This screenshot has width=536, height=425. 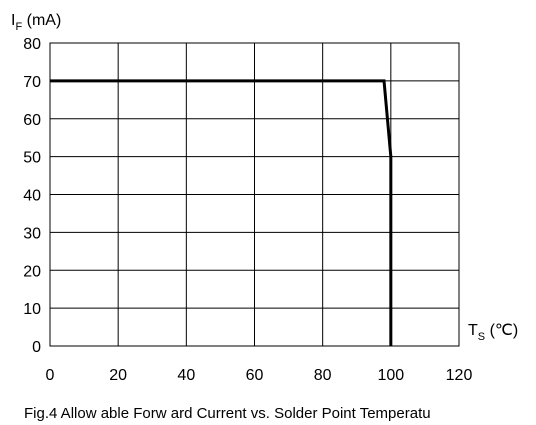 I want to click on x-tick-labels: 0 20 40 60 80 100 120, so click(x=259, y=375).